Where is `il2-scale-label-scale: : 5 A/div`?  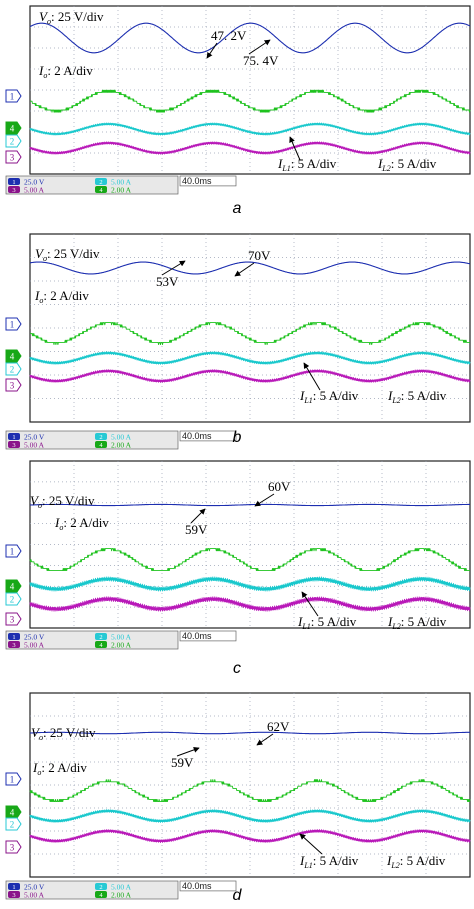
il2-scale-label-scale: : 5 A/div is located at coordinates (423, 860).